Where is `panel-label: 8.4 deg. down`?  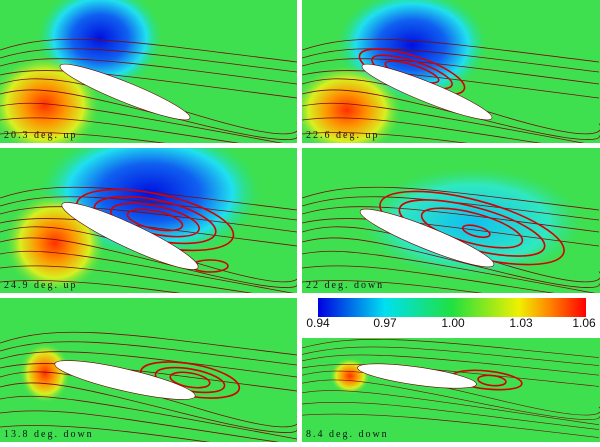 panel-label: 8.4 deg. down is located at coordinates (347, 434).